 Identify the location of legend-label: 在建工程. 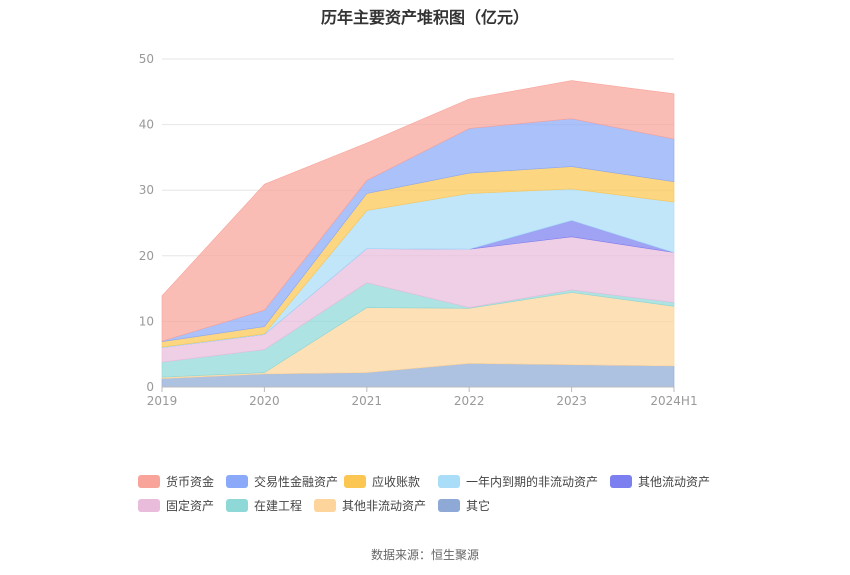
(278, 505).